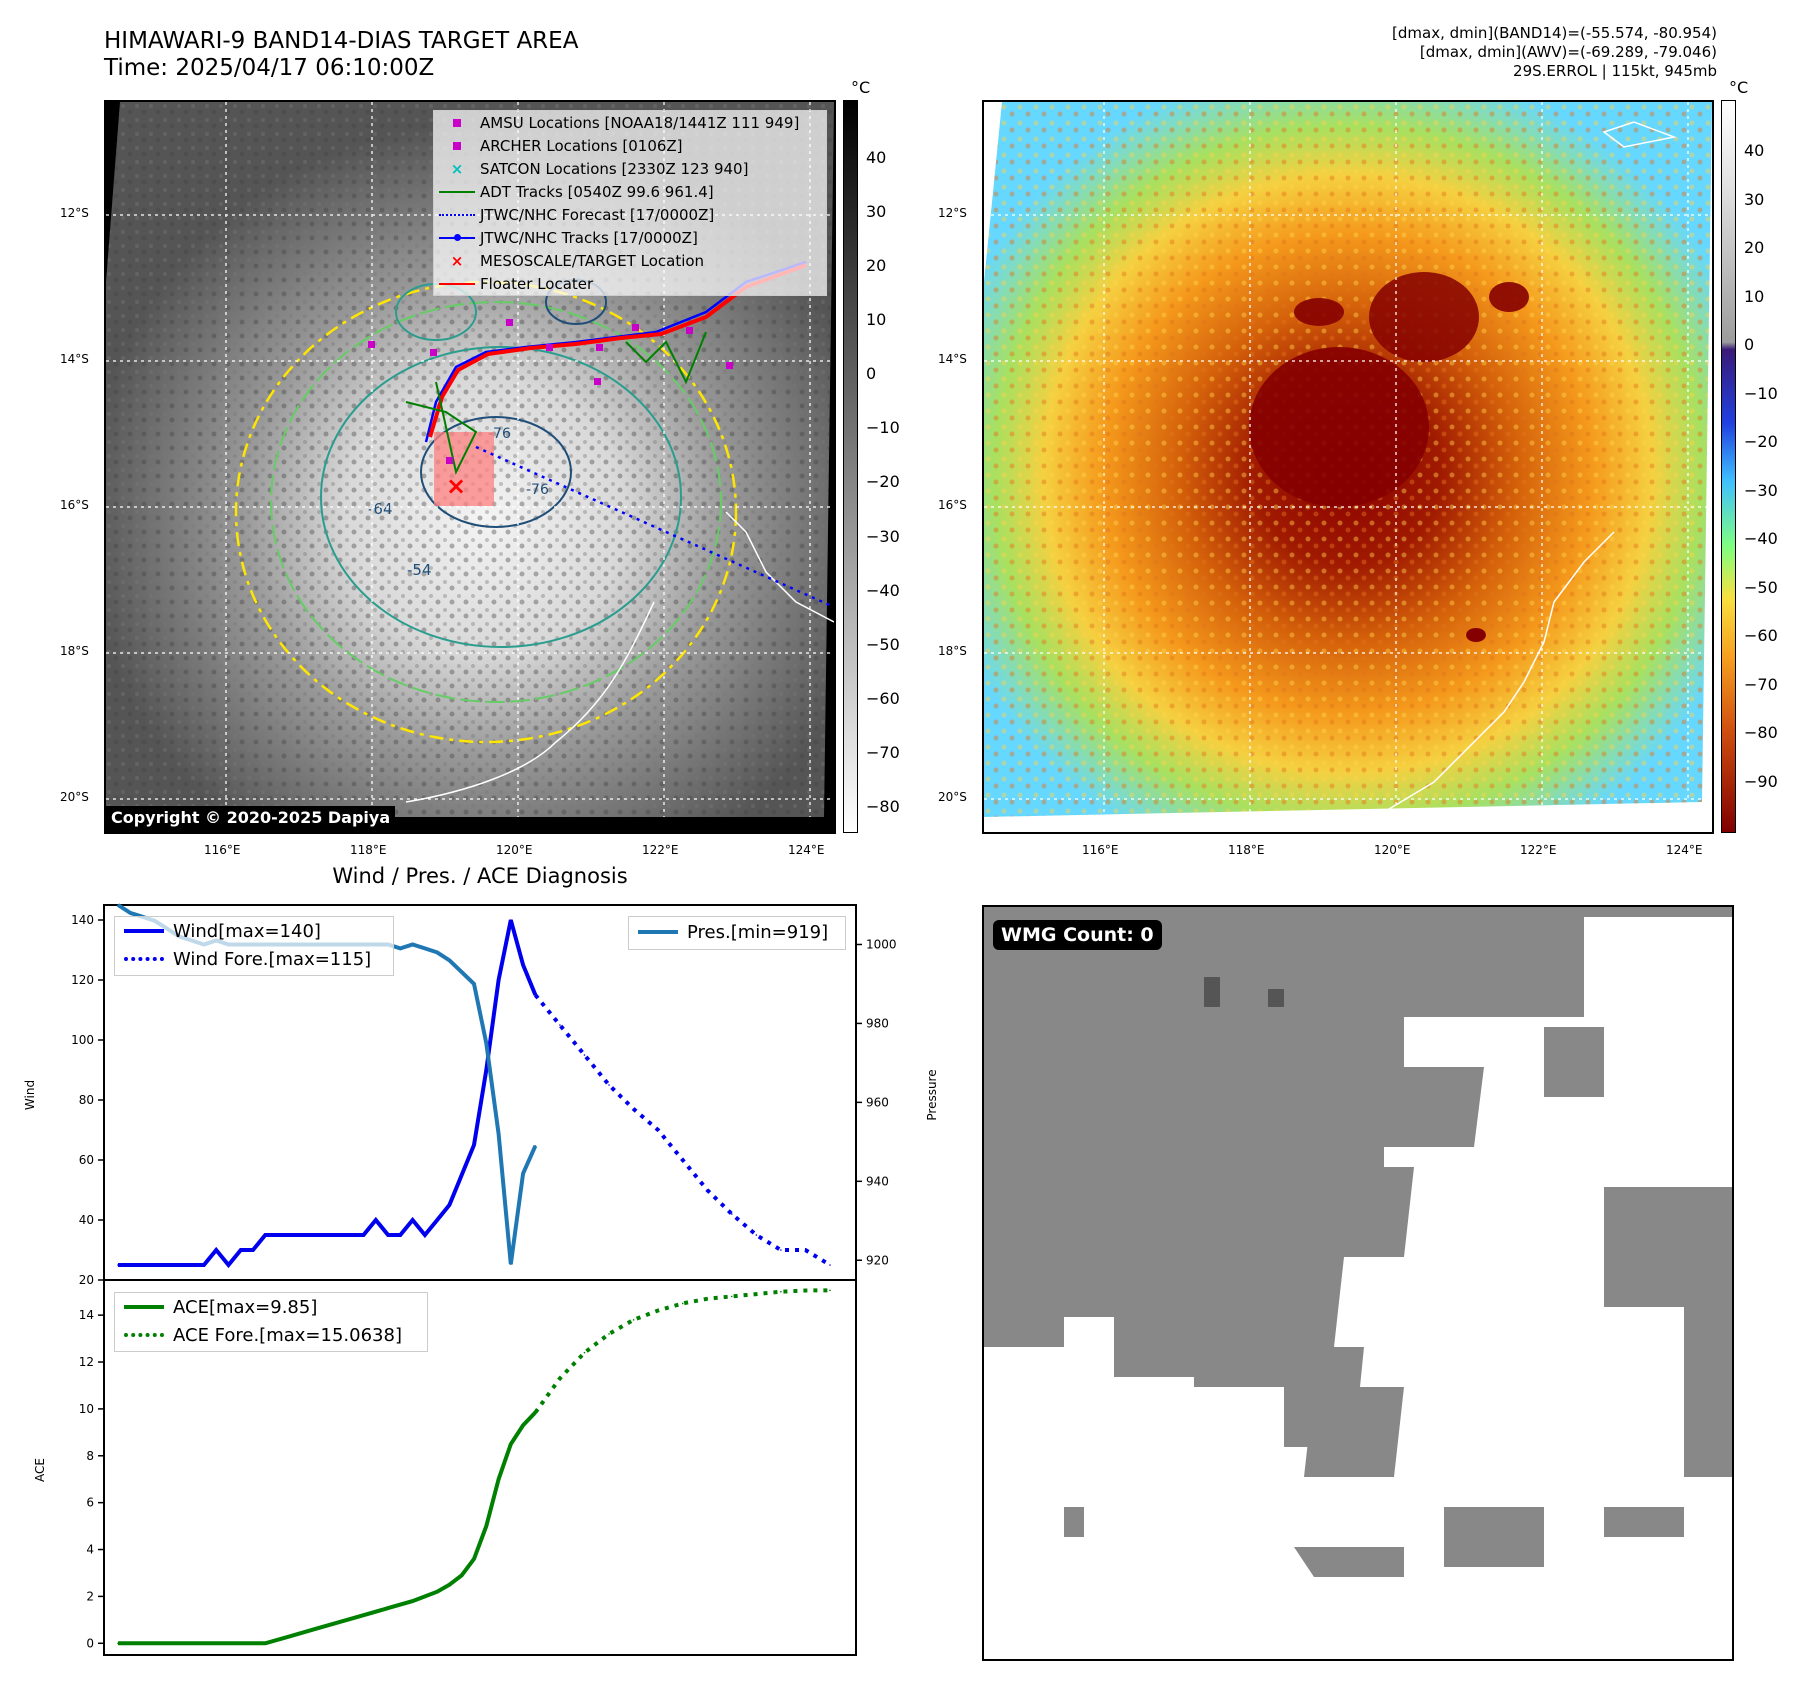  Describe the element at coordinates (87, 1100) in the screenshot. I see `wind-y-axis: 20 40 60 80 100 120 140` at that location.